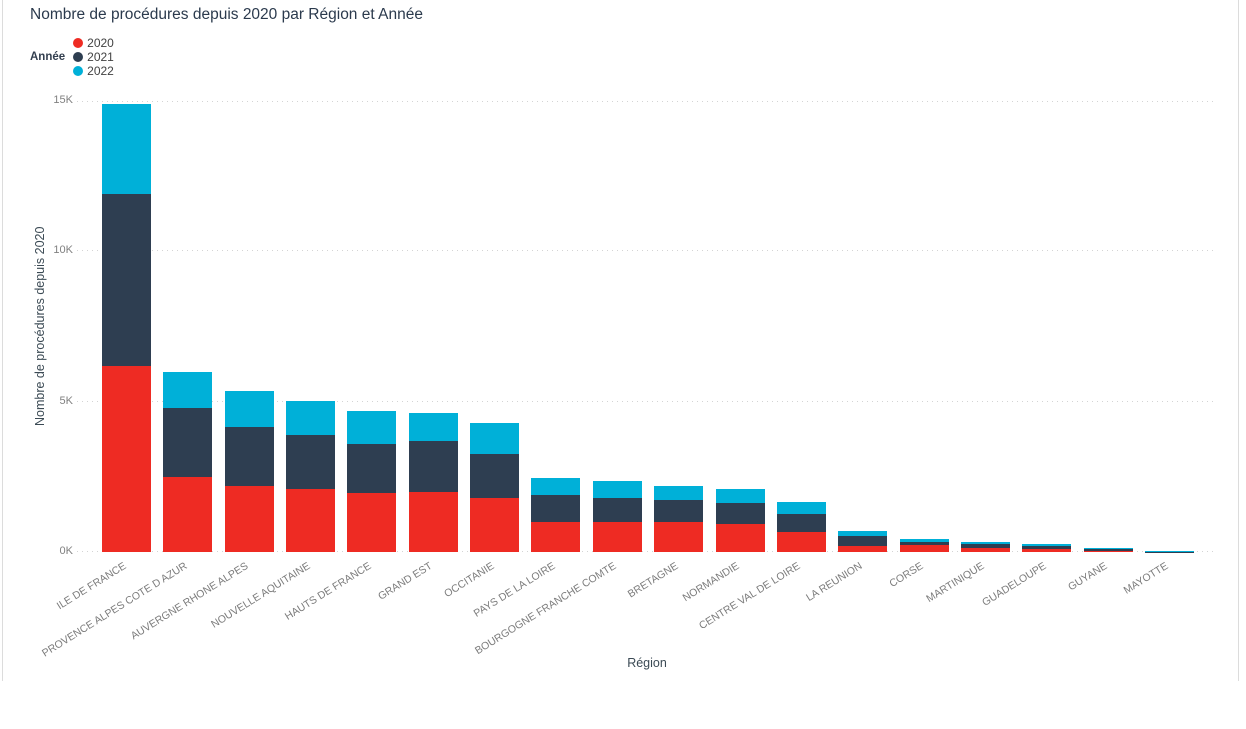 This screenshot has width=1246, height=729. What do you see at coordinates (78, 71) in the screenshot?
I see `legend-dot-2022` at bounding box center [78, 71].